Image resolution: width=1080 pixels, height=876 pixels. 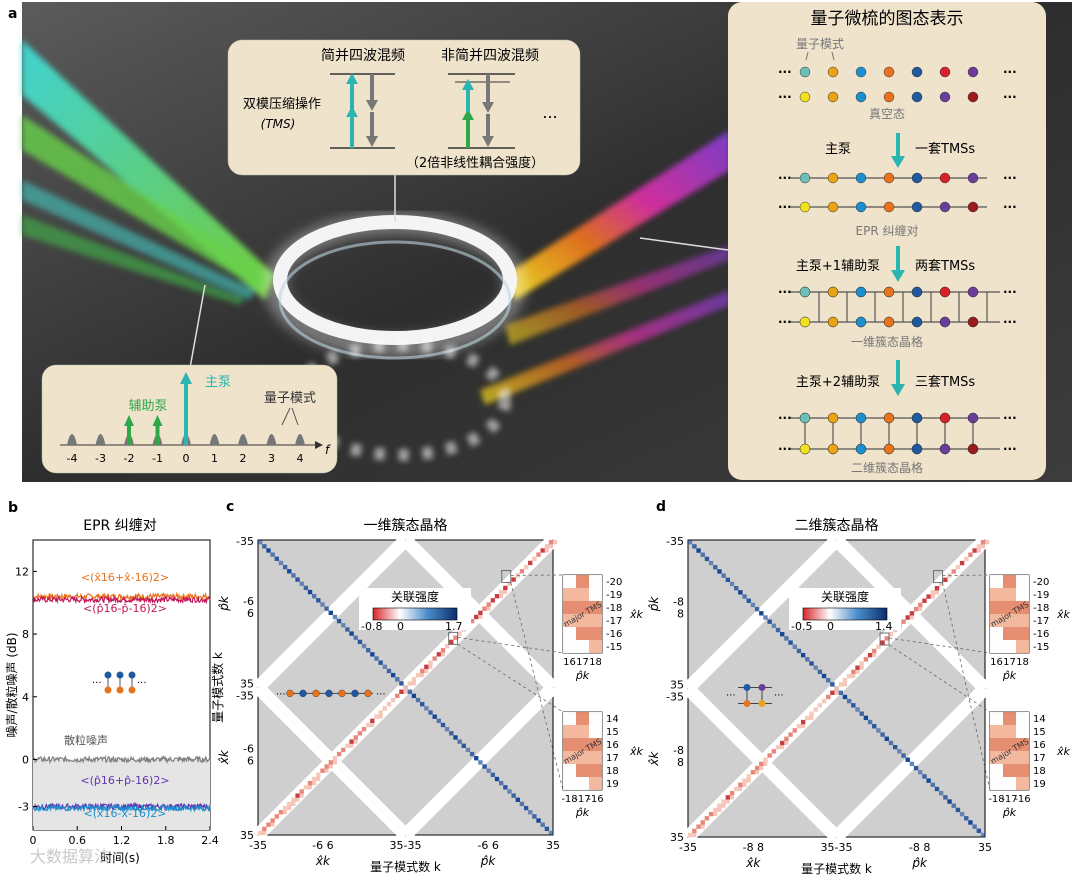 What do you see at coordinates (1063, 751) in the screenshot?
I see `inset-bottom-axis: x̂k` at bounding box center [1063, 751].